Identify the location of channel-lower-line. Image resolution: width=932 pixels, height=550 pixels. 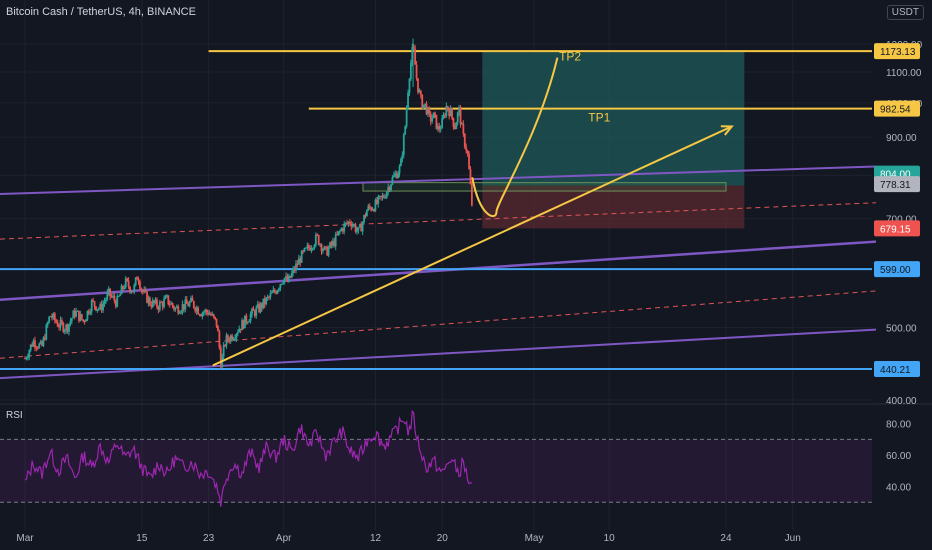
(438, 354).